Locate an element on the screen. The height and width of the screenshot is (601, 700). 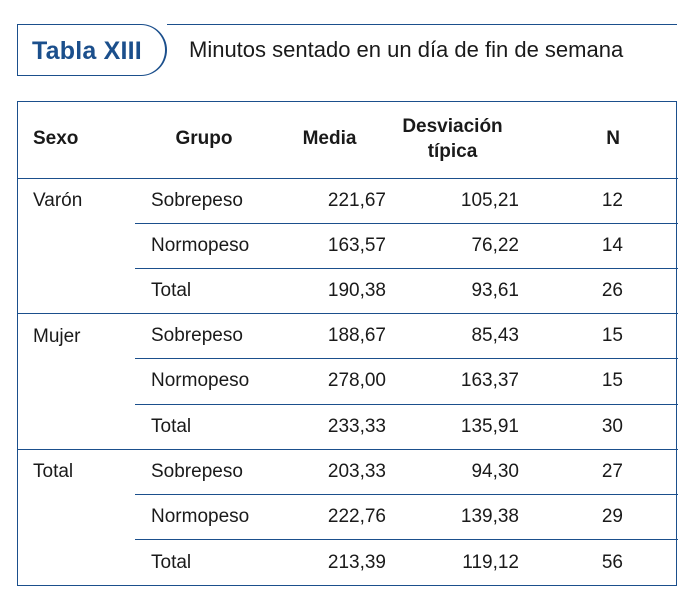
cell-media-value: 188,67 is located at coordinates (356, 336).